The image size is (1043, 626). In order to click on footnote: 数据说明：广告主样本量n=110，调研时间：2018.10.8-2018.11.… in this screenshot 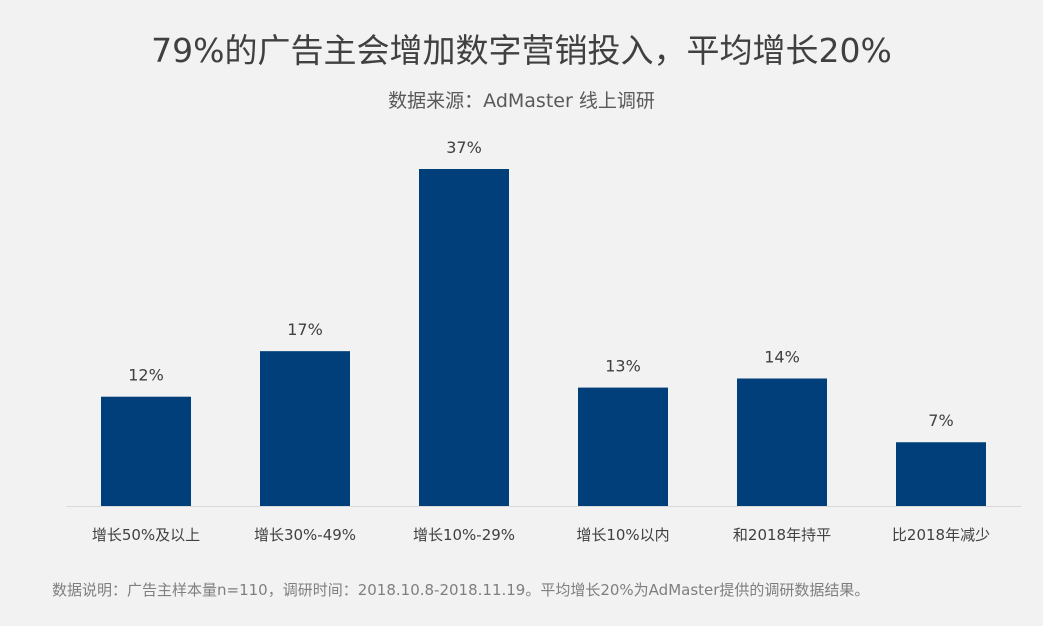, I will do `click(461, 590)`.